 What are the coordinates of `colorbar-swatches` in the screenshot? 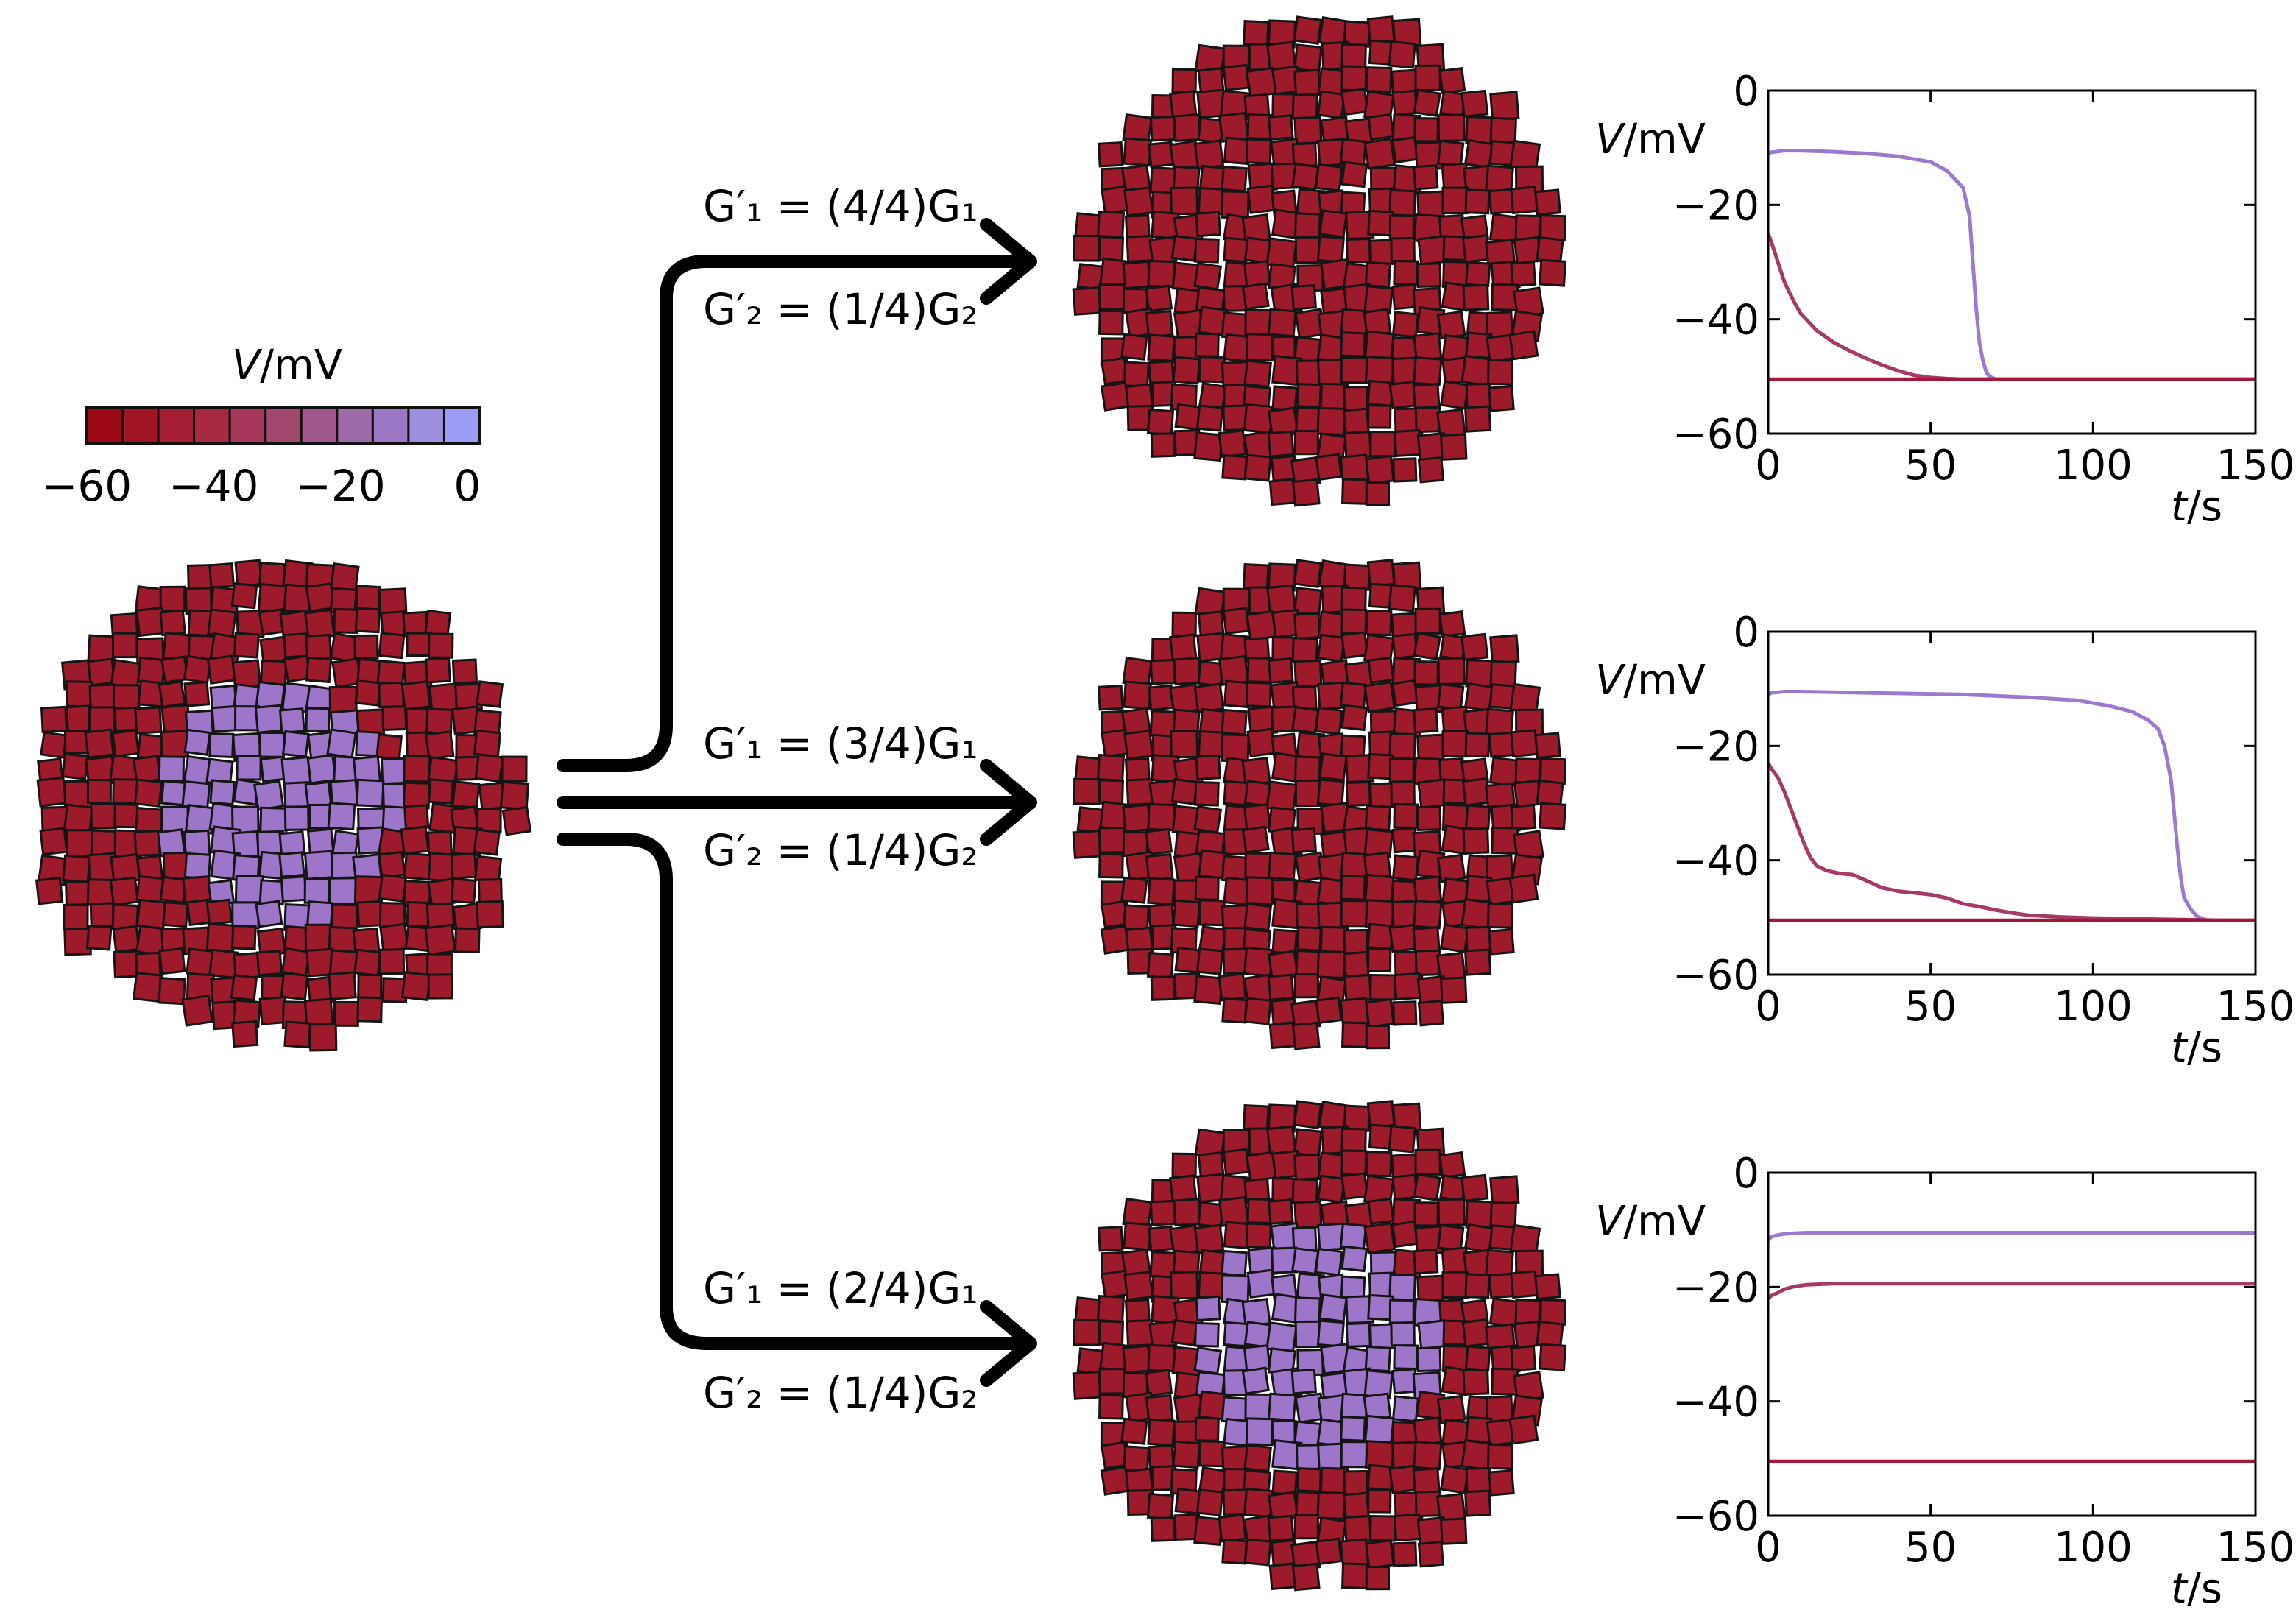 It's located at (283, 426).